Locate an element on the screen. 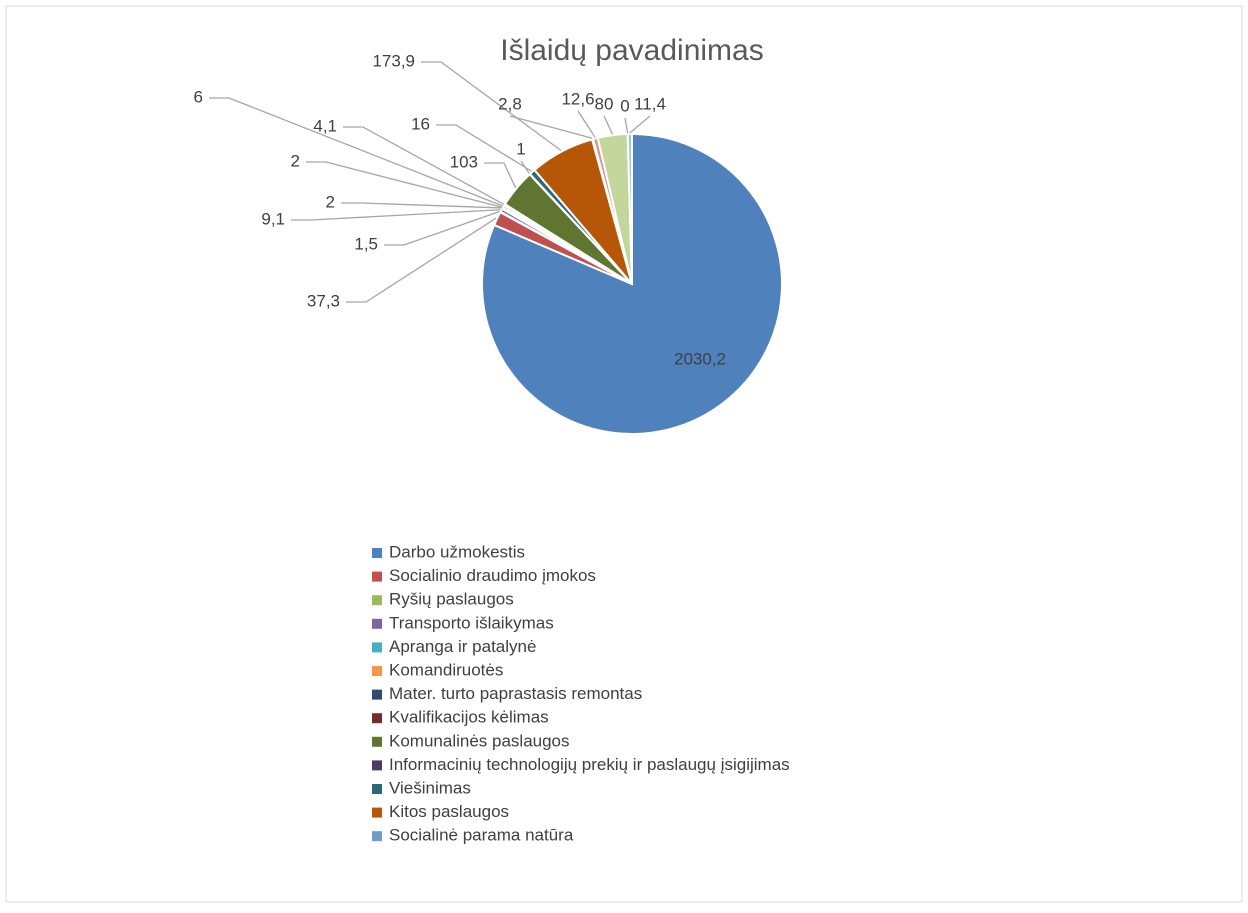  legend-label: Kvalifikacijos kėlimas is located at coordinates (469, 717).